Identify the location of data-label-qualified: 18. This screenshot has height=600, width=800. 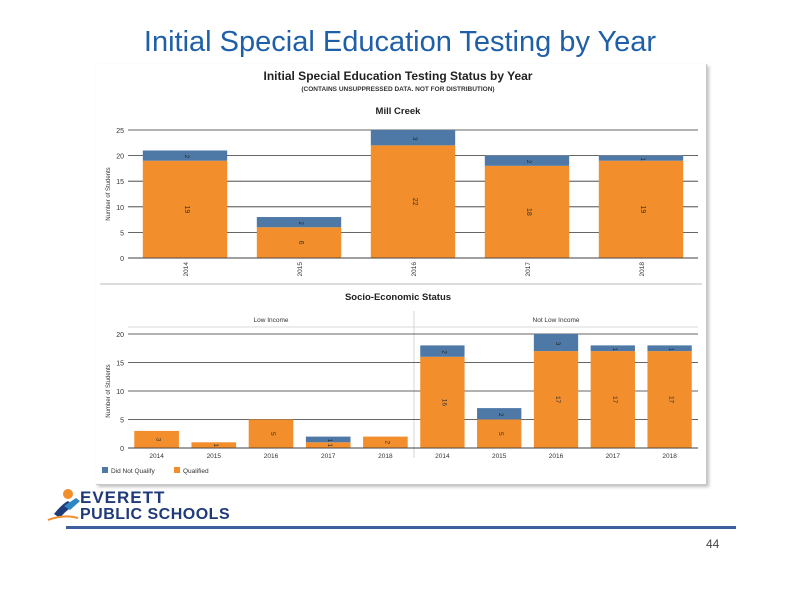
(528, 212).